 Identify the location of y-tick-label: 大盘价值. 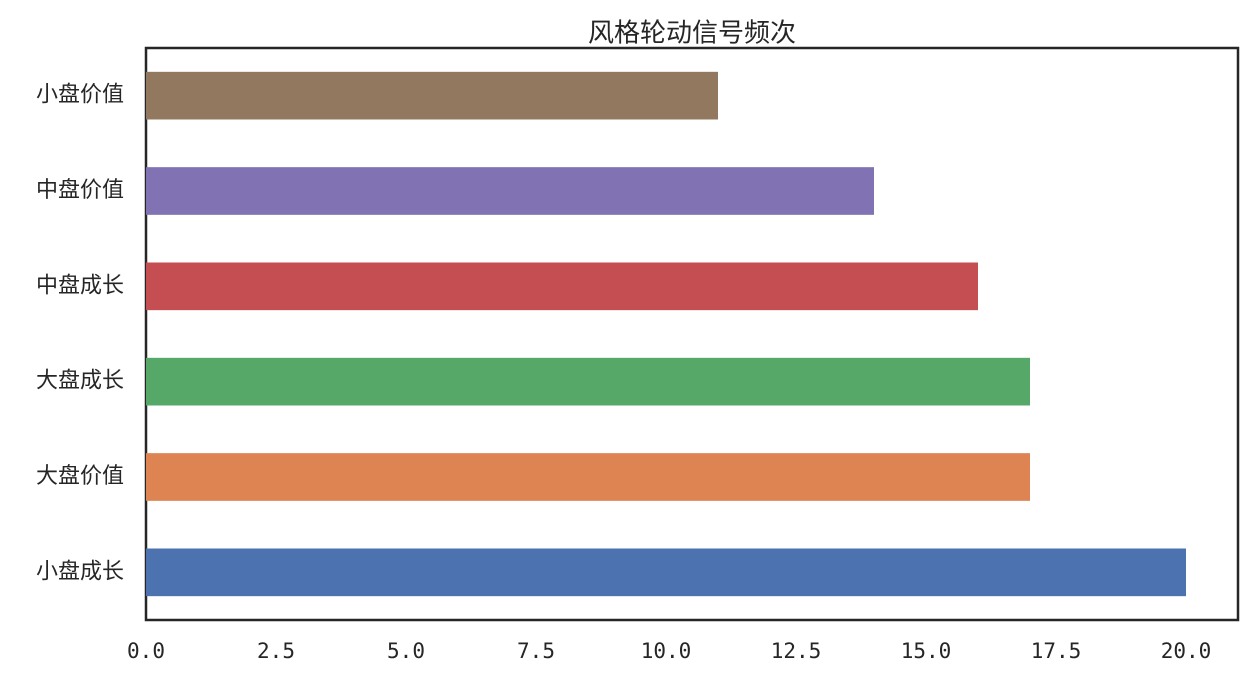
(80, 476).